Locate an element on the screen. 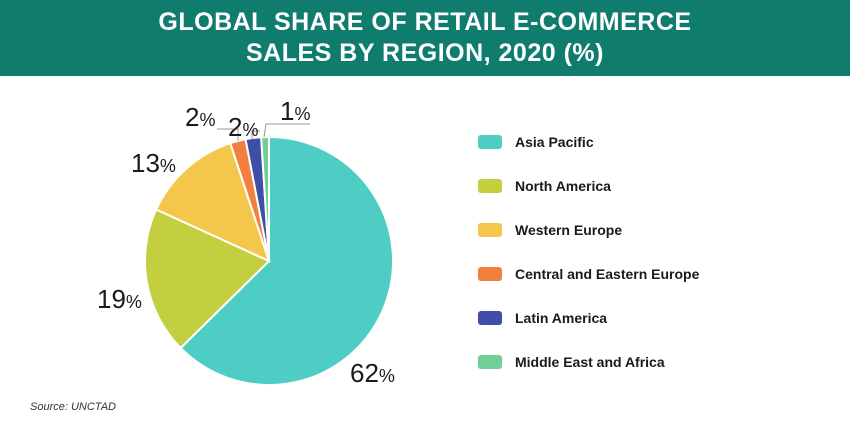 This screenshot has height=425, width=850. leader-line-middle-east-africa is located at coordinates (265, 130).